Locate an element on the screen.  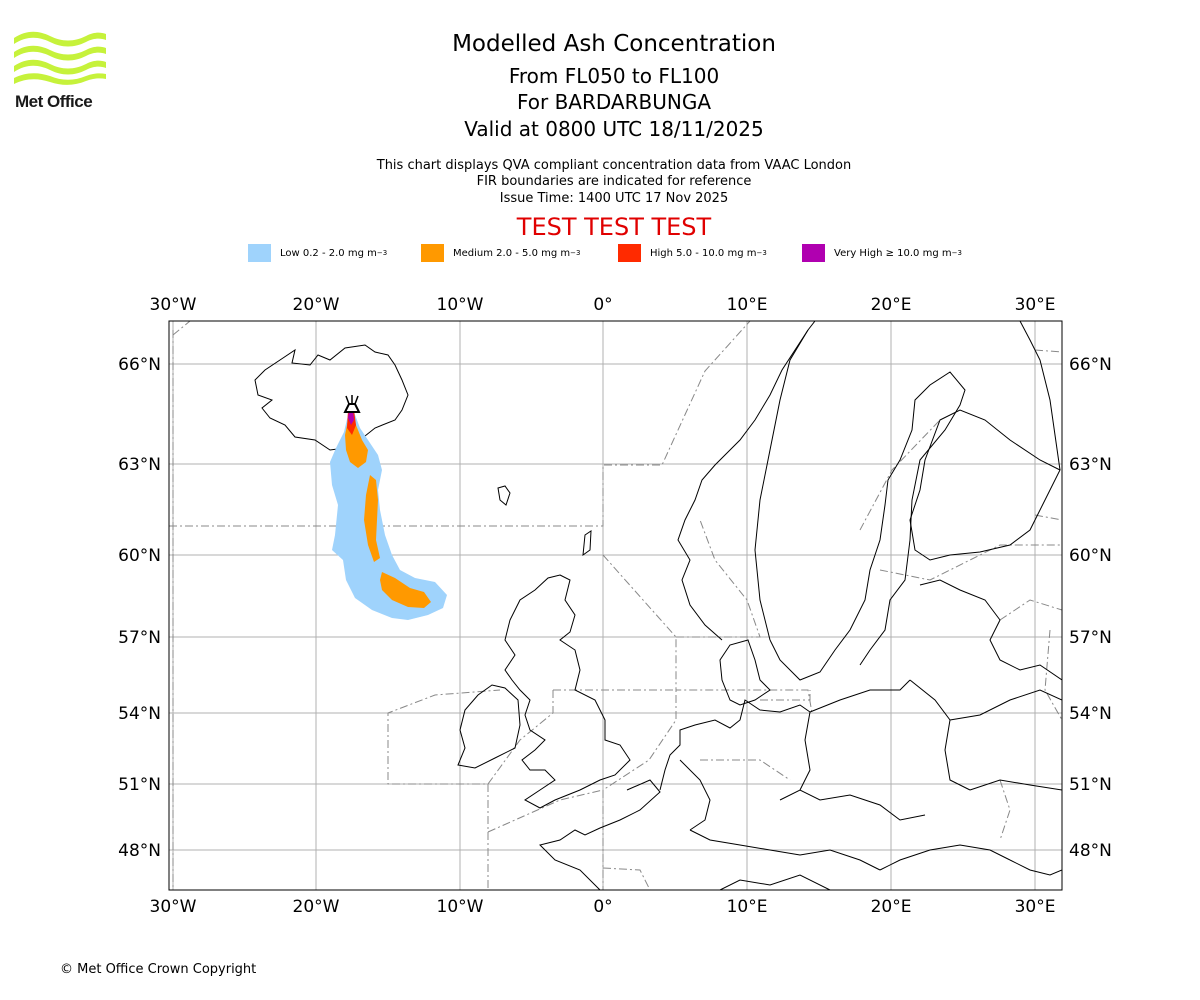
border-norway-sweden is located at coordinates (781, 485).